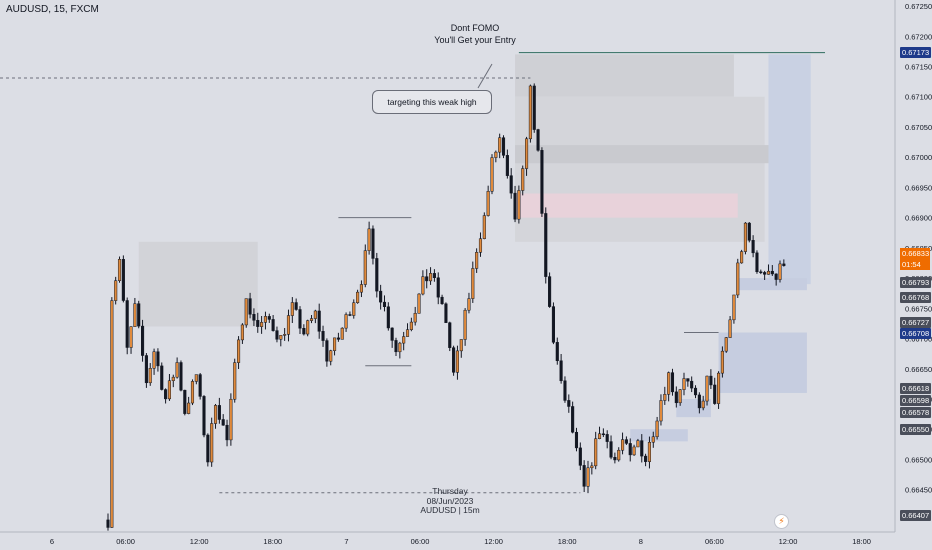 The height and width of the screenshot is (550, 932). What do you see at coordinates (916, 253) in the screenshot?
I see `current-price-value: 0.66833` at bounding box center [916, 253].